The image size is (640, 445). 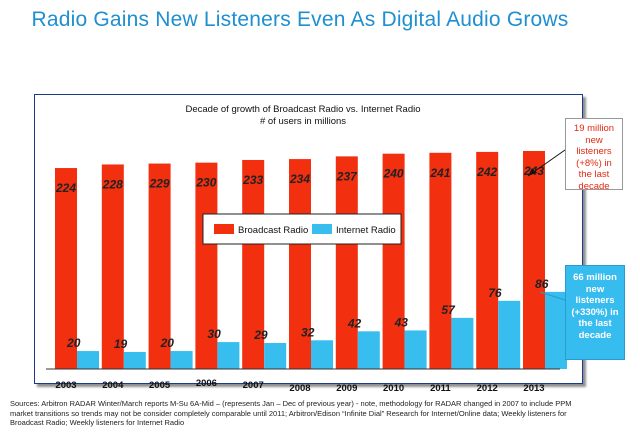 What do you see at coordinates (260, 335) in the screenshot?
I see `internet-value-label: 29` at bounding box center [260, 335].